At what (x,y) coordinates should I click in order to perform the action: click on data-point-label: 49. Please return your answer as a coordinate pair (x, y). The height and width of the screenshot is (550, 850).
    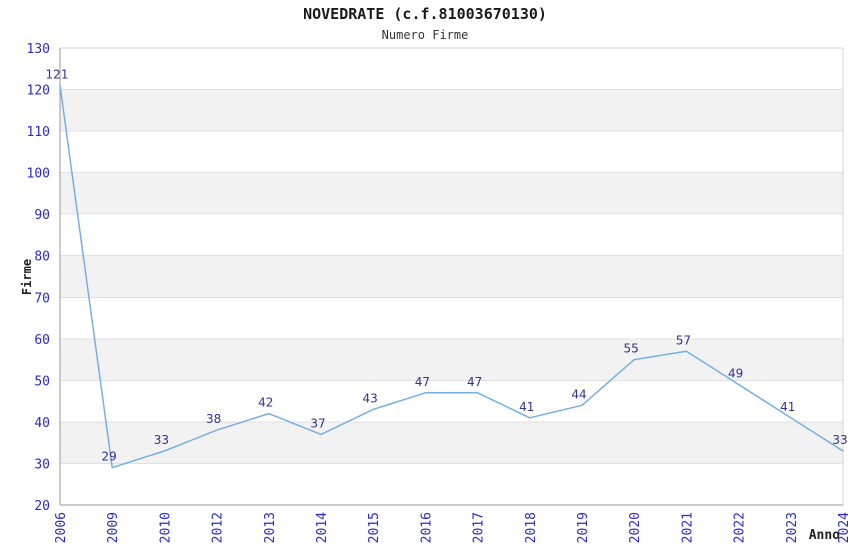
    Looking at the image, I should click on (735, 374).